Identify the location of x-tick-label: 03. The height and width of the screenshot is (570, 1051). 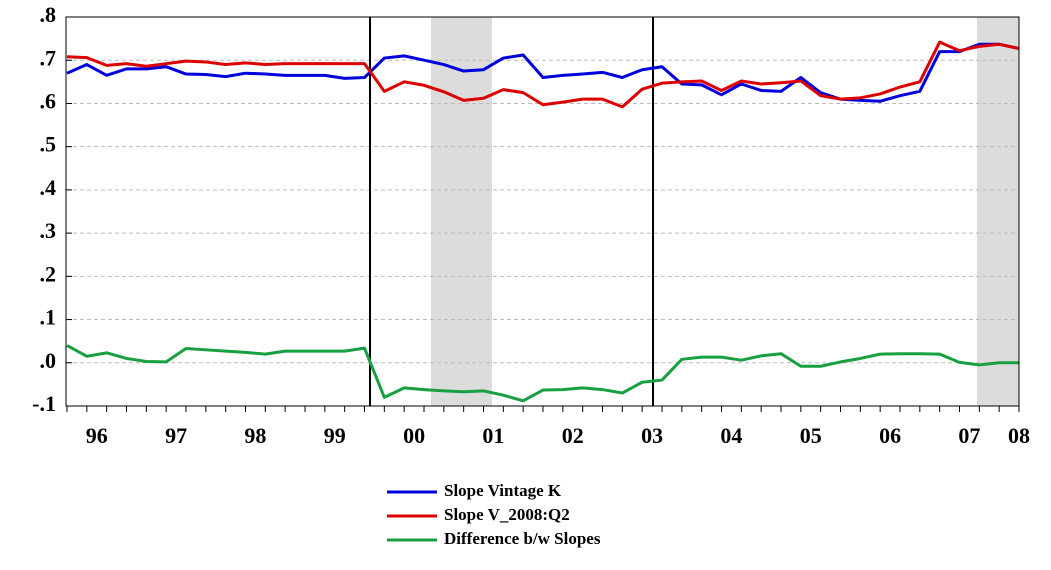
(652, 435).